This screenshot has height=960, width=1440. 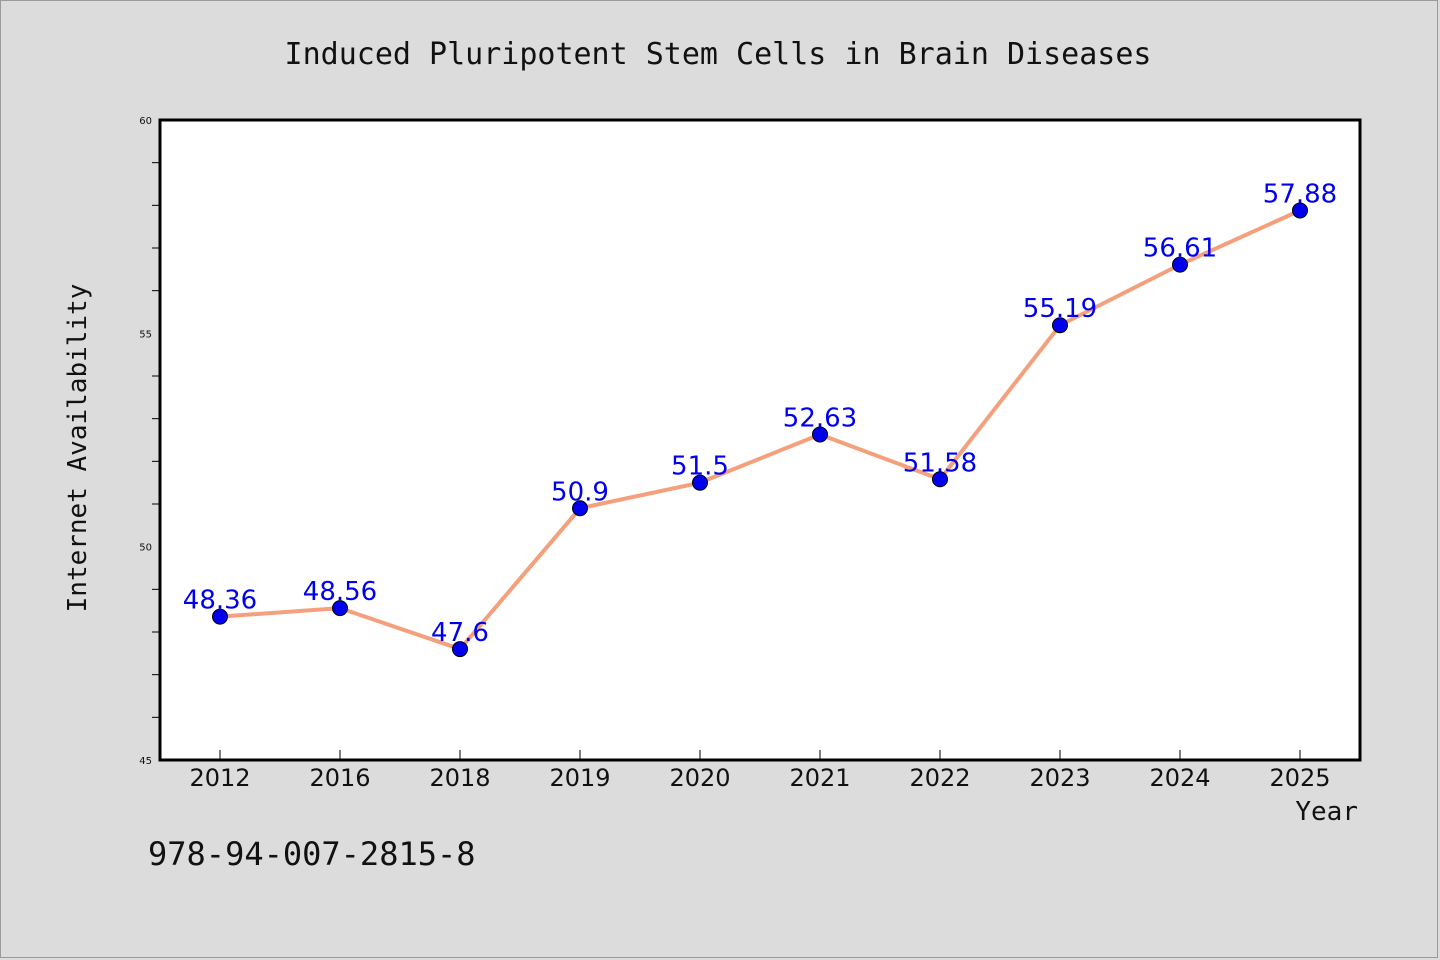 What do you see at coordinates (819, 778) in the screenshot?
I see `x-tick-label: 2021` at bounding box center [819, 778].